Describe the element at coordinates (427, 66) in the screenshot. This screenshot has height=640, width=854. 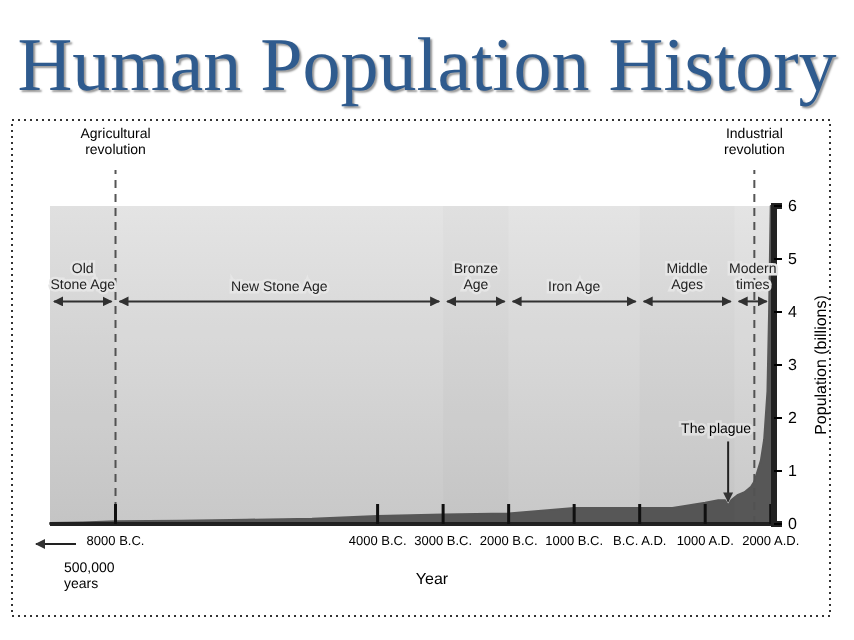
I see `chart-title: Human Population History` at that location.